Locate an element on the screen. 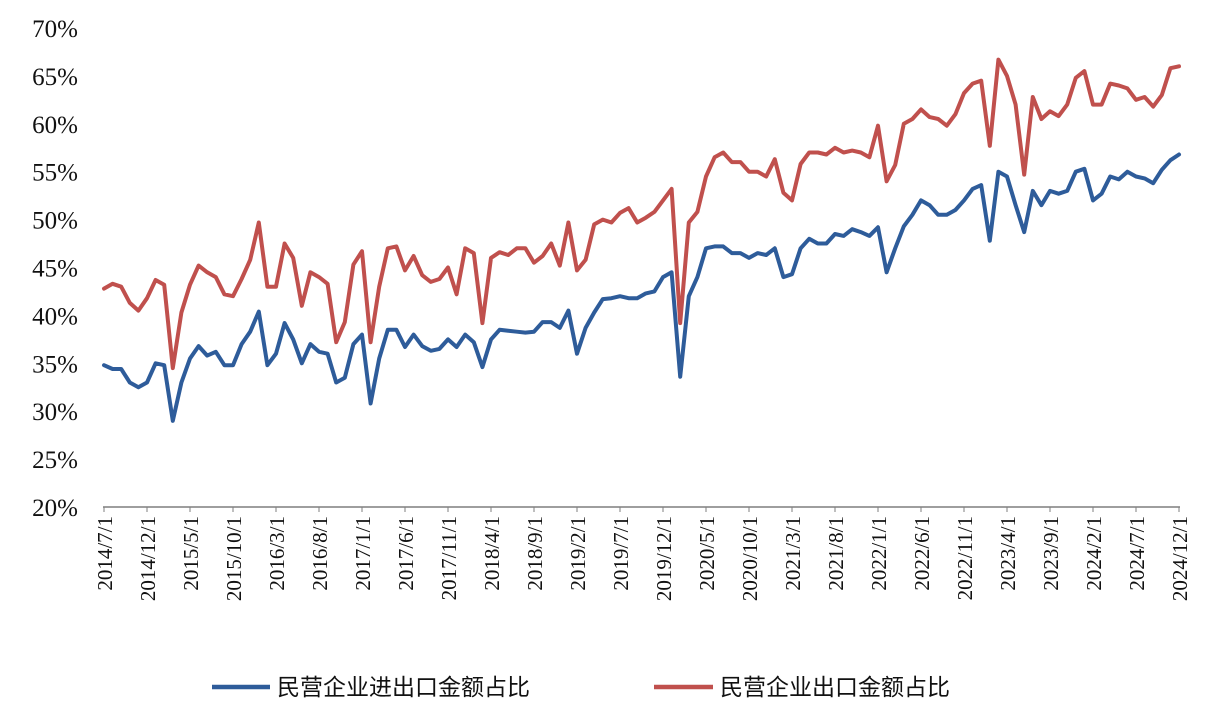 The width and height of the screenshot is (1212, 711). x-tick-label: 2015/10/1 is located at coordinates (234, 558).